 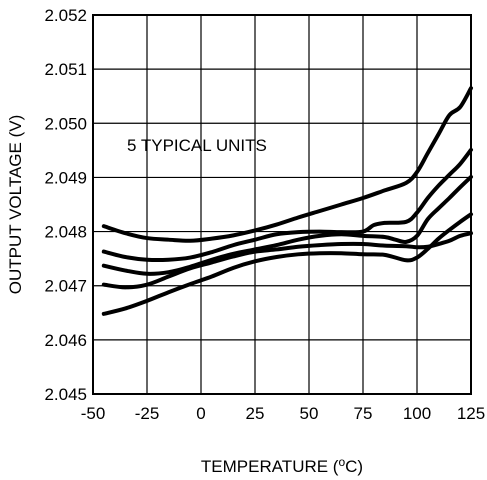 I want to click on x-tick-labels: -50 -25 0 25 50 75 100 125, so click(x=283, y=413).